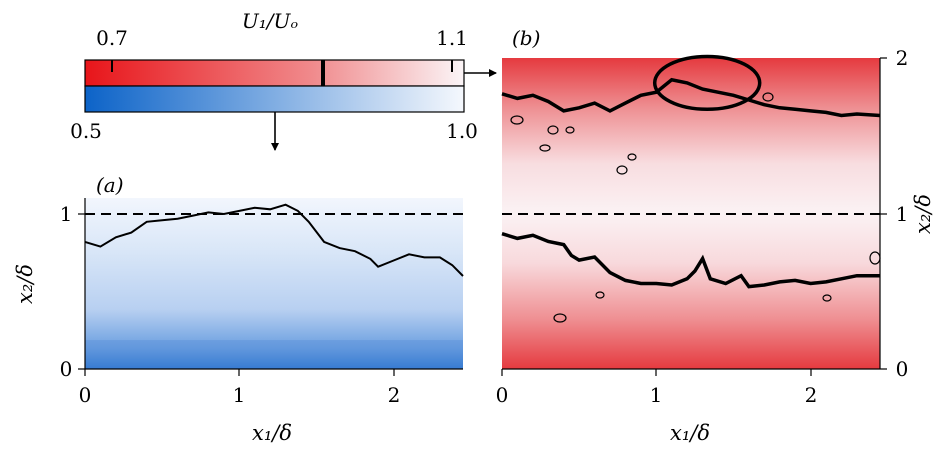 This screenshot has height=451, width=949. What do you see at coordinates (923, 214) in the screenshot?
I see `panel-b-ylabel: x₂/δ` at bounding box center [923, 214].